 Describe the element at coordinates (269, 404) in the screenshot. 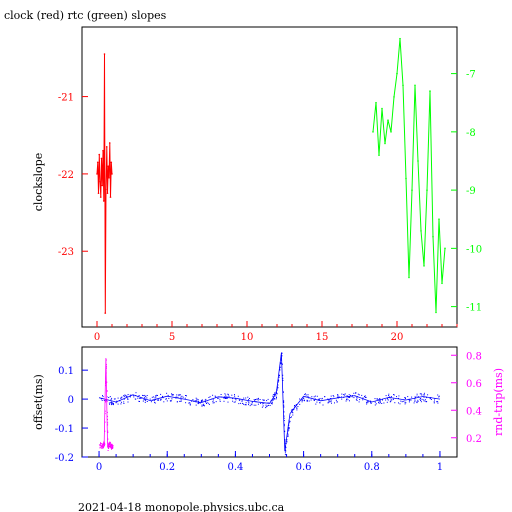

I see `offset-series` at that location.